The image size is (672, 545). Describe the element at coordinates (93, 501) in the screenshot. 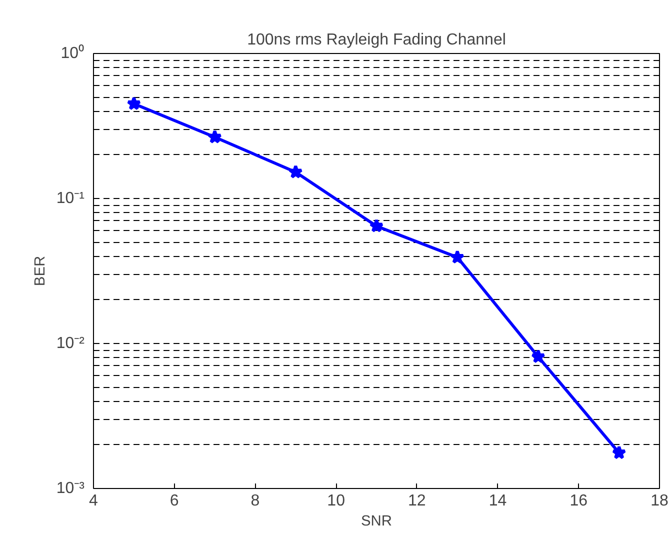

I see `x-tick-label: 4` at that location.